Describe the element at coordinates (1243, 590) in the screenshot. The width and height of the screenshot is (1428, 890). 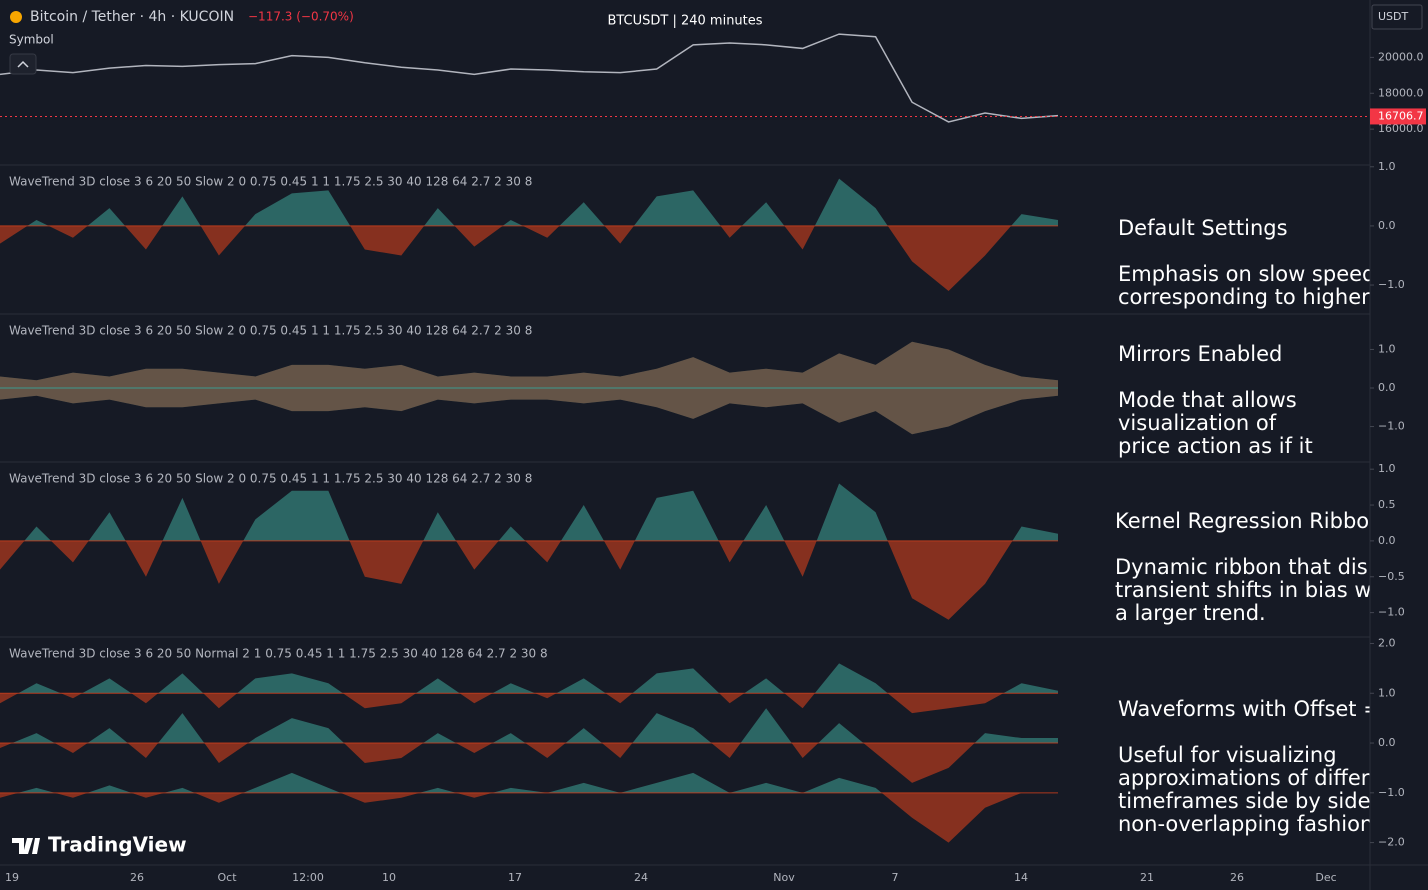
I see `note-text: transient shifts in bias w` at that location.